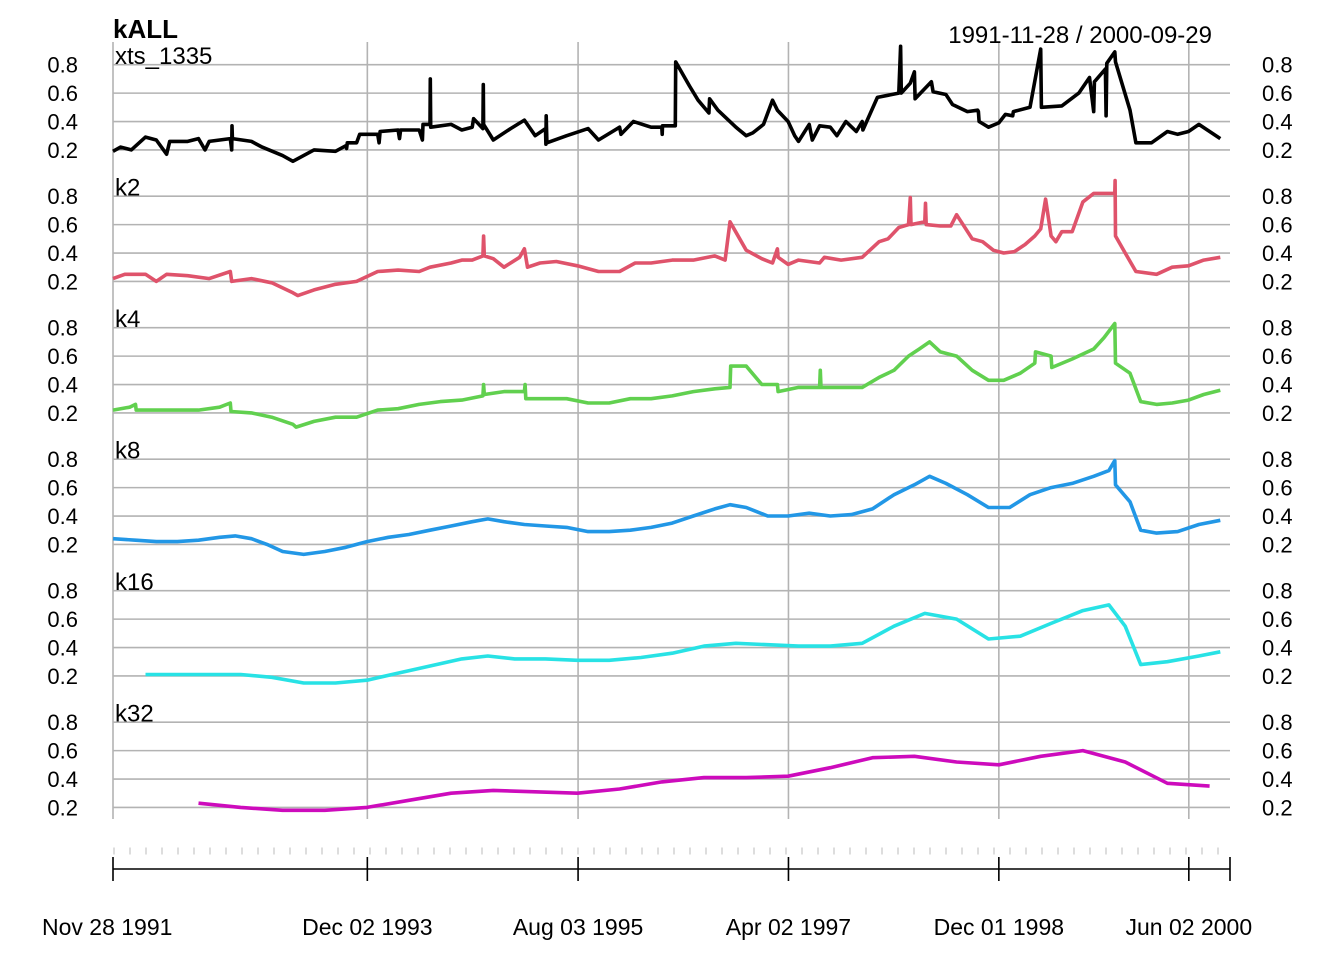 This screenshot has width=1344, height=960. I want to click on panel-label-k32: k32, so click(134, 714).